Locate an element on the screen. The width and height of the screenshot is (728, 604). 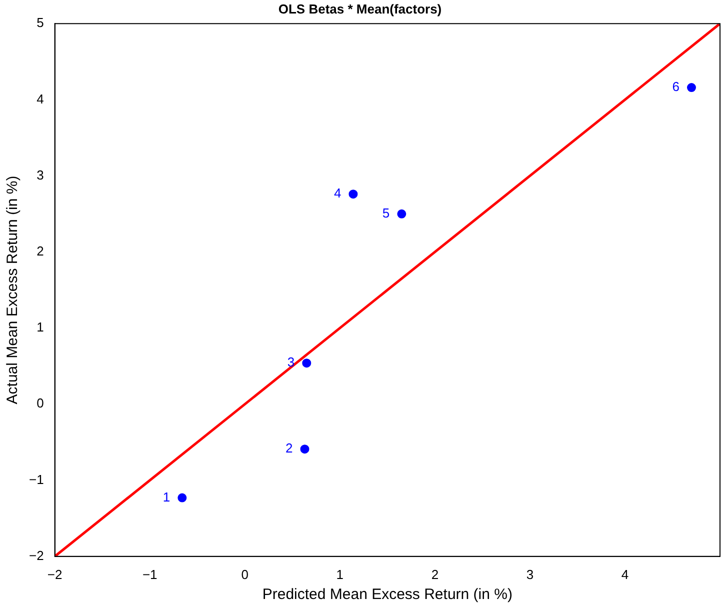
y-tick-label: 1 is located at coordinates (40, 327).